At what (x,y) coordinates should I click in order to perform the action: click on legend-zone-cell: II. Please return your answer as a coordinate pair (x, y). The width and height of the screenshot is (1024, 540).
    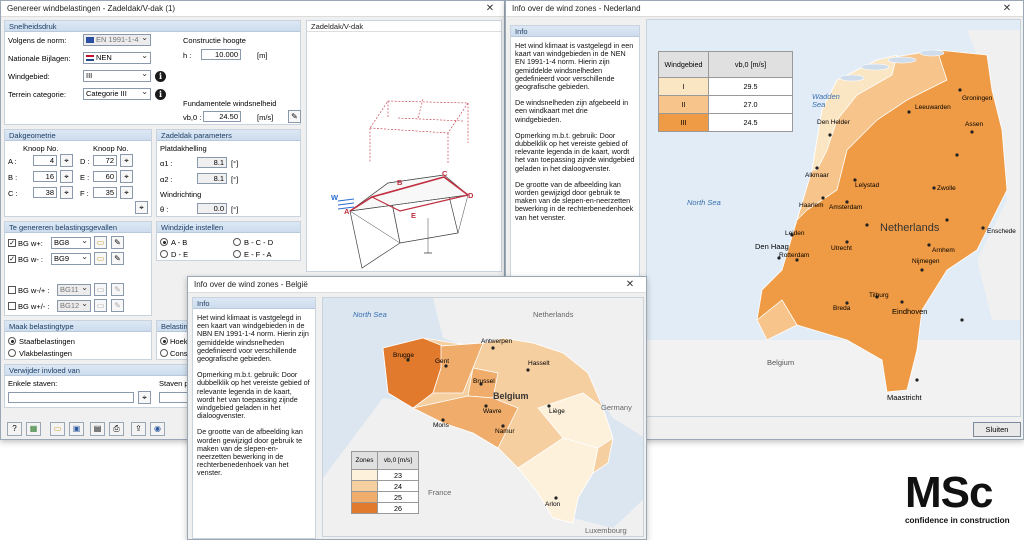
    Looking at the image, I should click on (683, 104).